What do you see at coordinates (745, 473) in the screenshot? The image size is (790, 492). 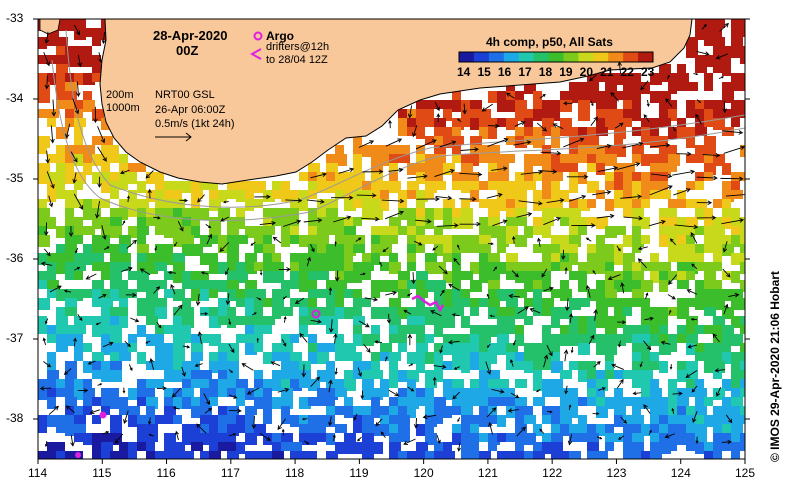 I see `lon-tick-label: 125` at bounding box center [745, 473].